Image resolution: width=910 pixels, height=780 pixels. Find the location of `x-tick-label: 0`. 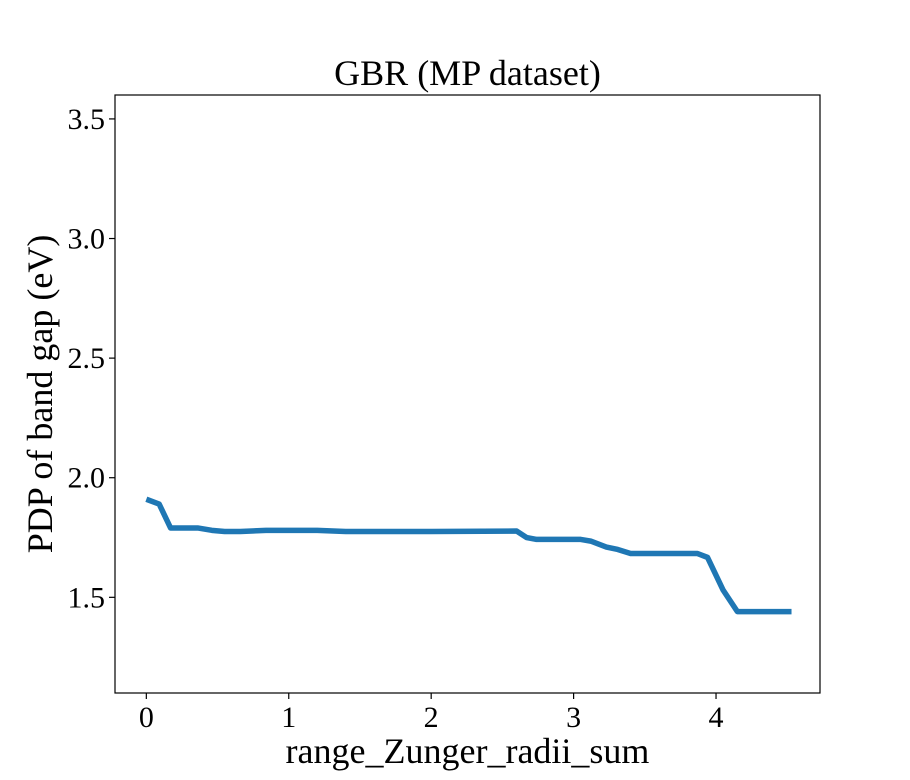

x-tick-label: 0 is located at coordinates (146, 717).